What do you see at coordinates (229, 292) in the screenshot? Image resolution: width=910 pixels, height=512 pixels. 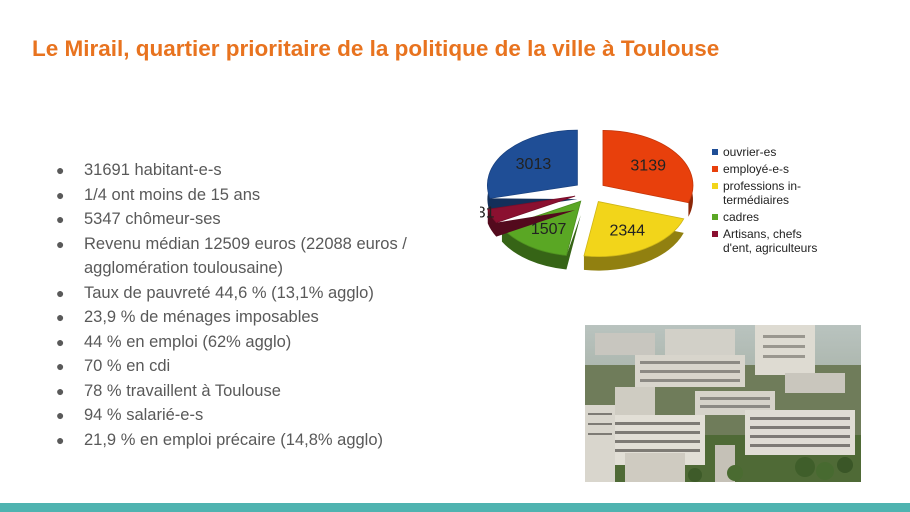 I see `bullet-text: Taux de pauvreté 44,6 % (13,1% agglo)` at bounding box center [229, 292].